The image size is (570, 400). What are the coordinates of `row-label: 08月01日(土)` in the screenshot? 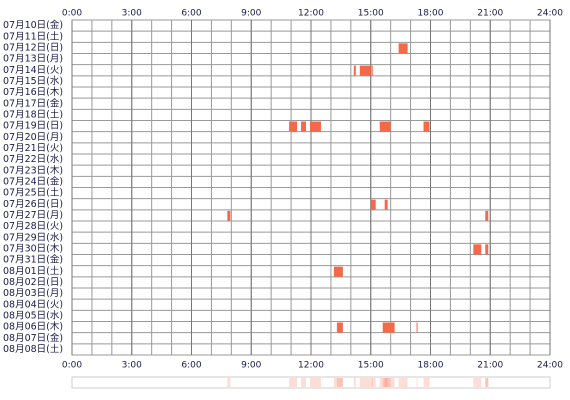 It's located at (33, 271).